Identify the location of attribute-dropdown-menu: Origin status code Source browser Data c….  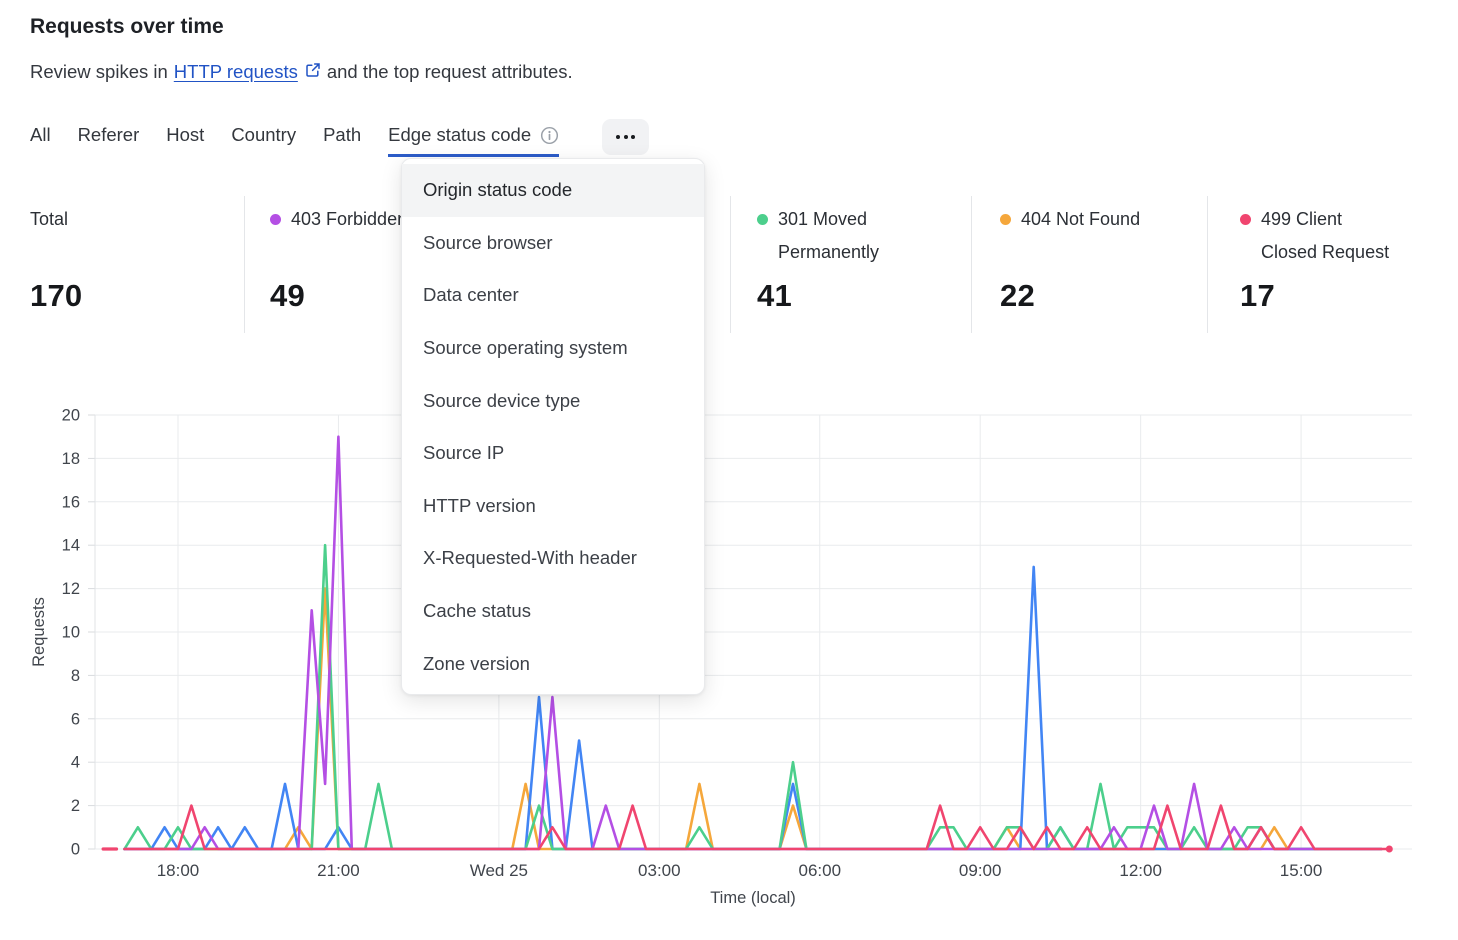
(553, 426).